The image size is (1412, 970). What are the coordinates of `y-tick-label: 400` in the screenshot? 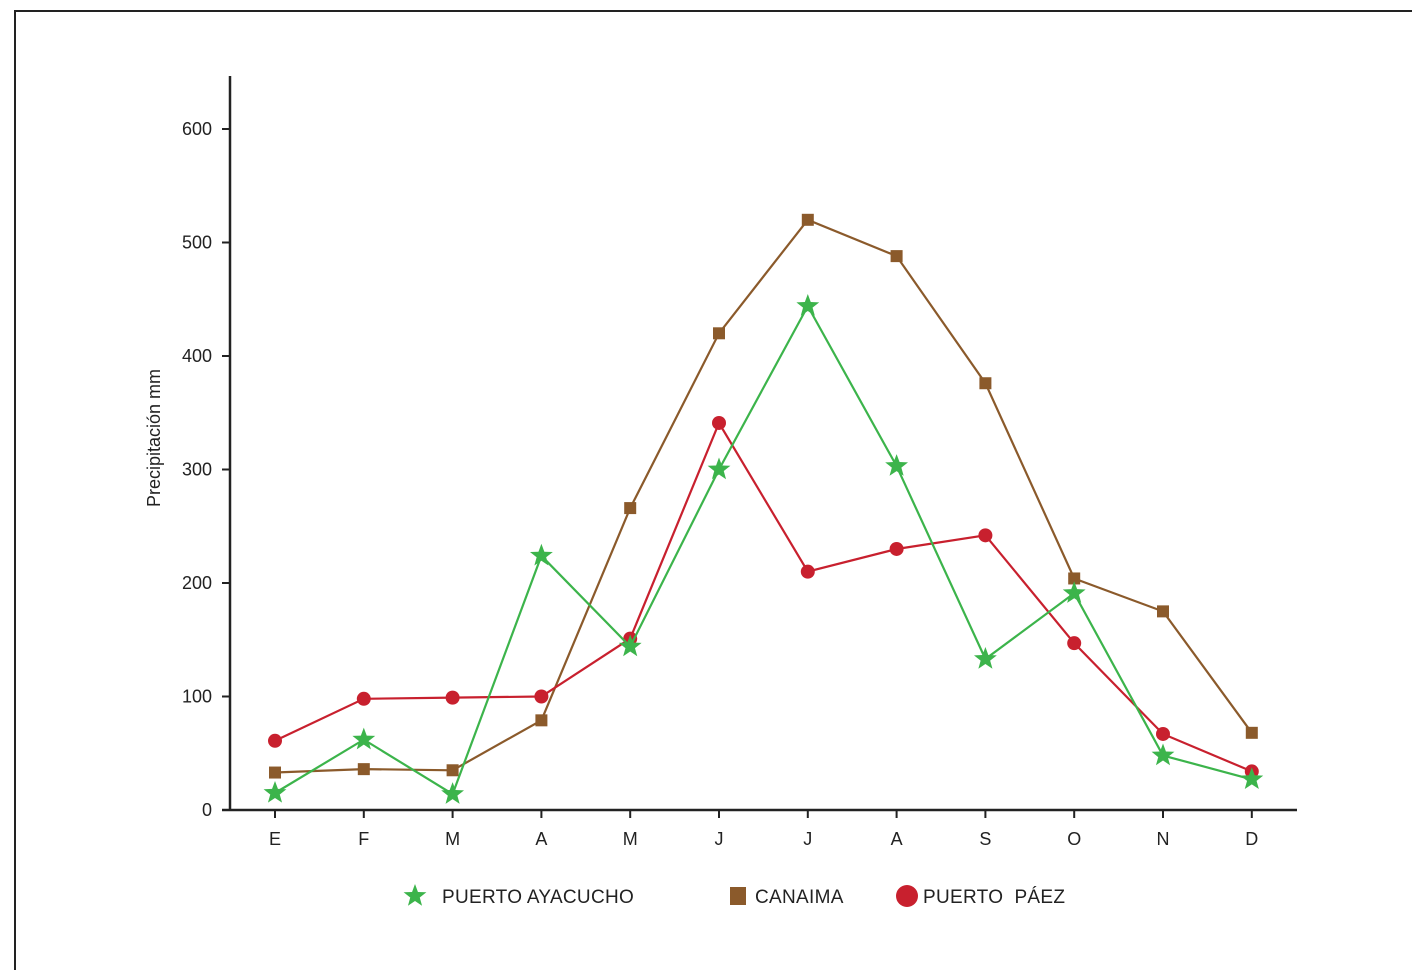 It's located at (197, 356).